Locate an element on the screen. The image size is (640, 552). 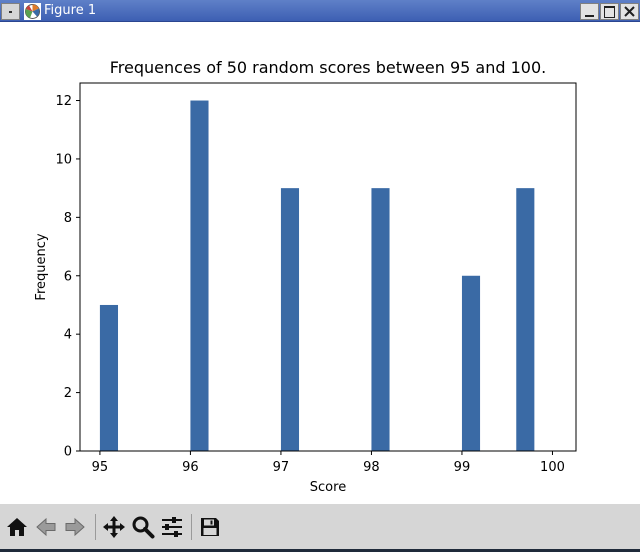
x-tick-label: 96 is located at coordinates (190, 467).